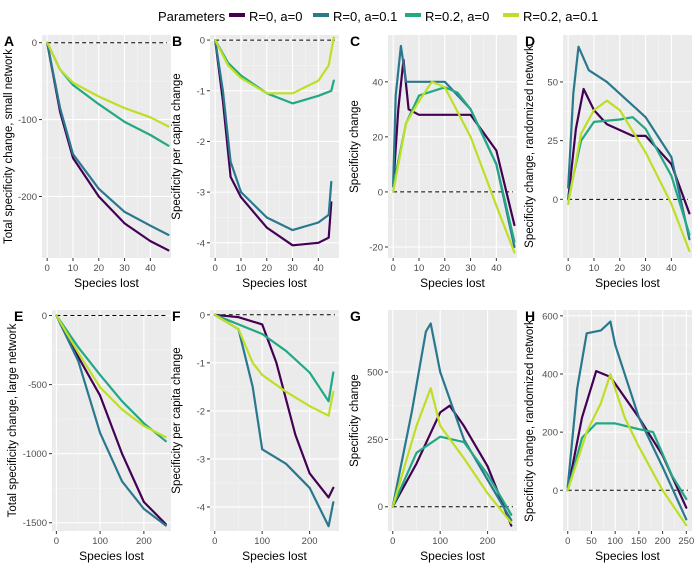 The height and width of the screenshot is (583, 700). I want to click on panel-e-ytick-label: -500, so click(37, 385).